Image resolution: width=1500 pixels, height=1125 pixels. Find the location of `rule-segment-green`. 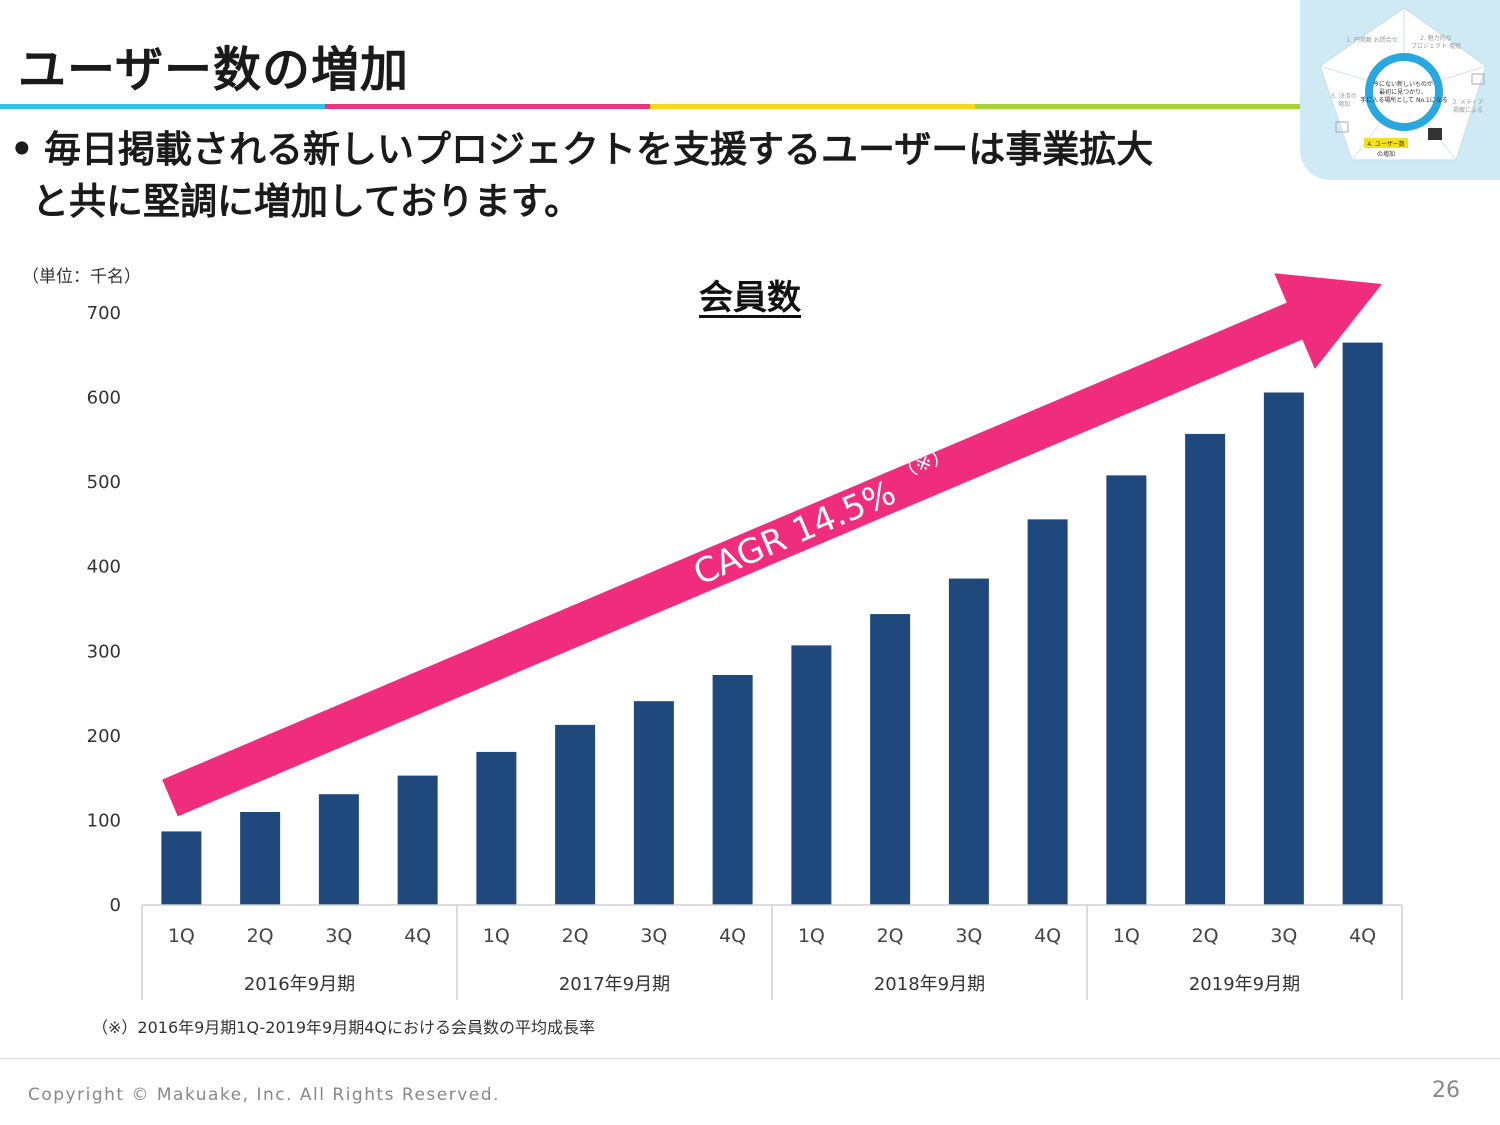

rule-segment-green is located at coordinates (1137, 106).